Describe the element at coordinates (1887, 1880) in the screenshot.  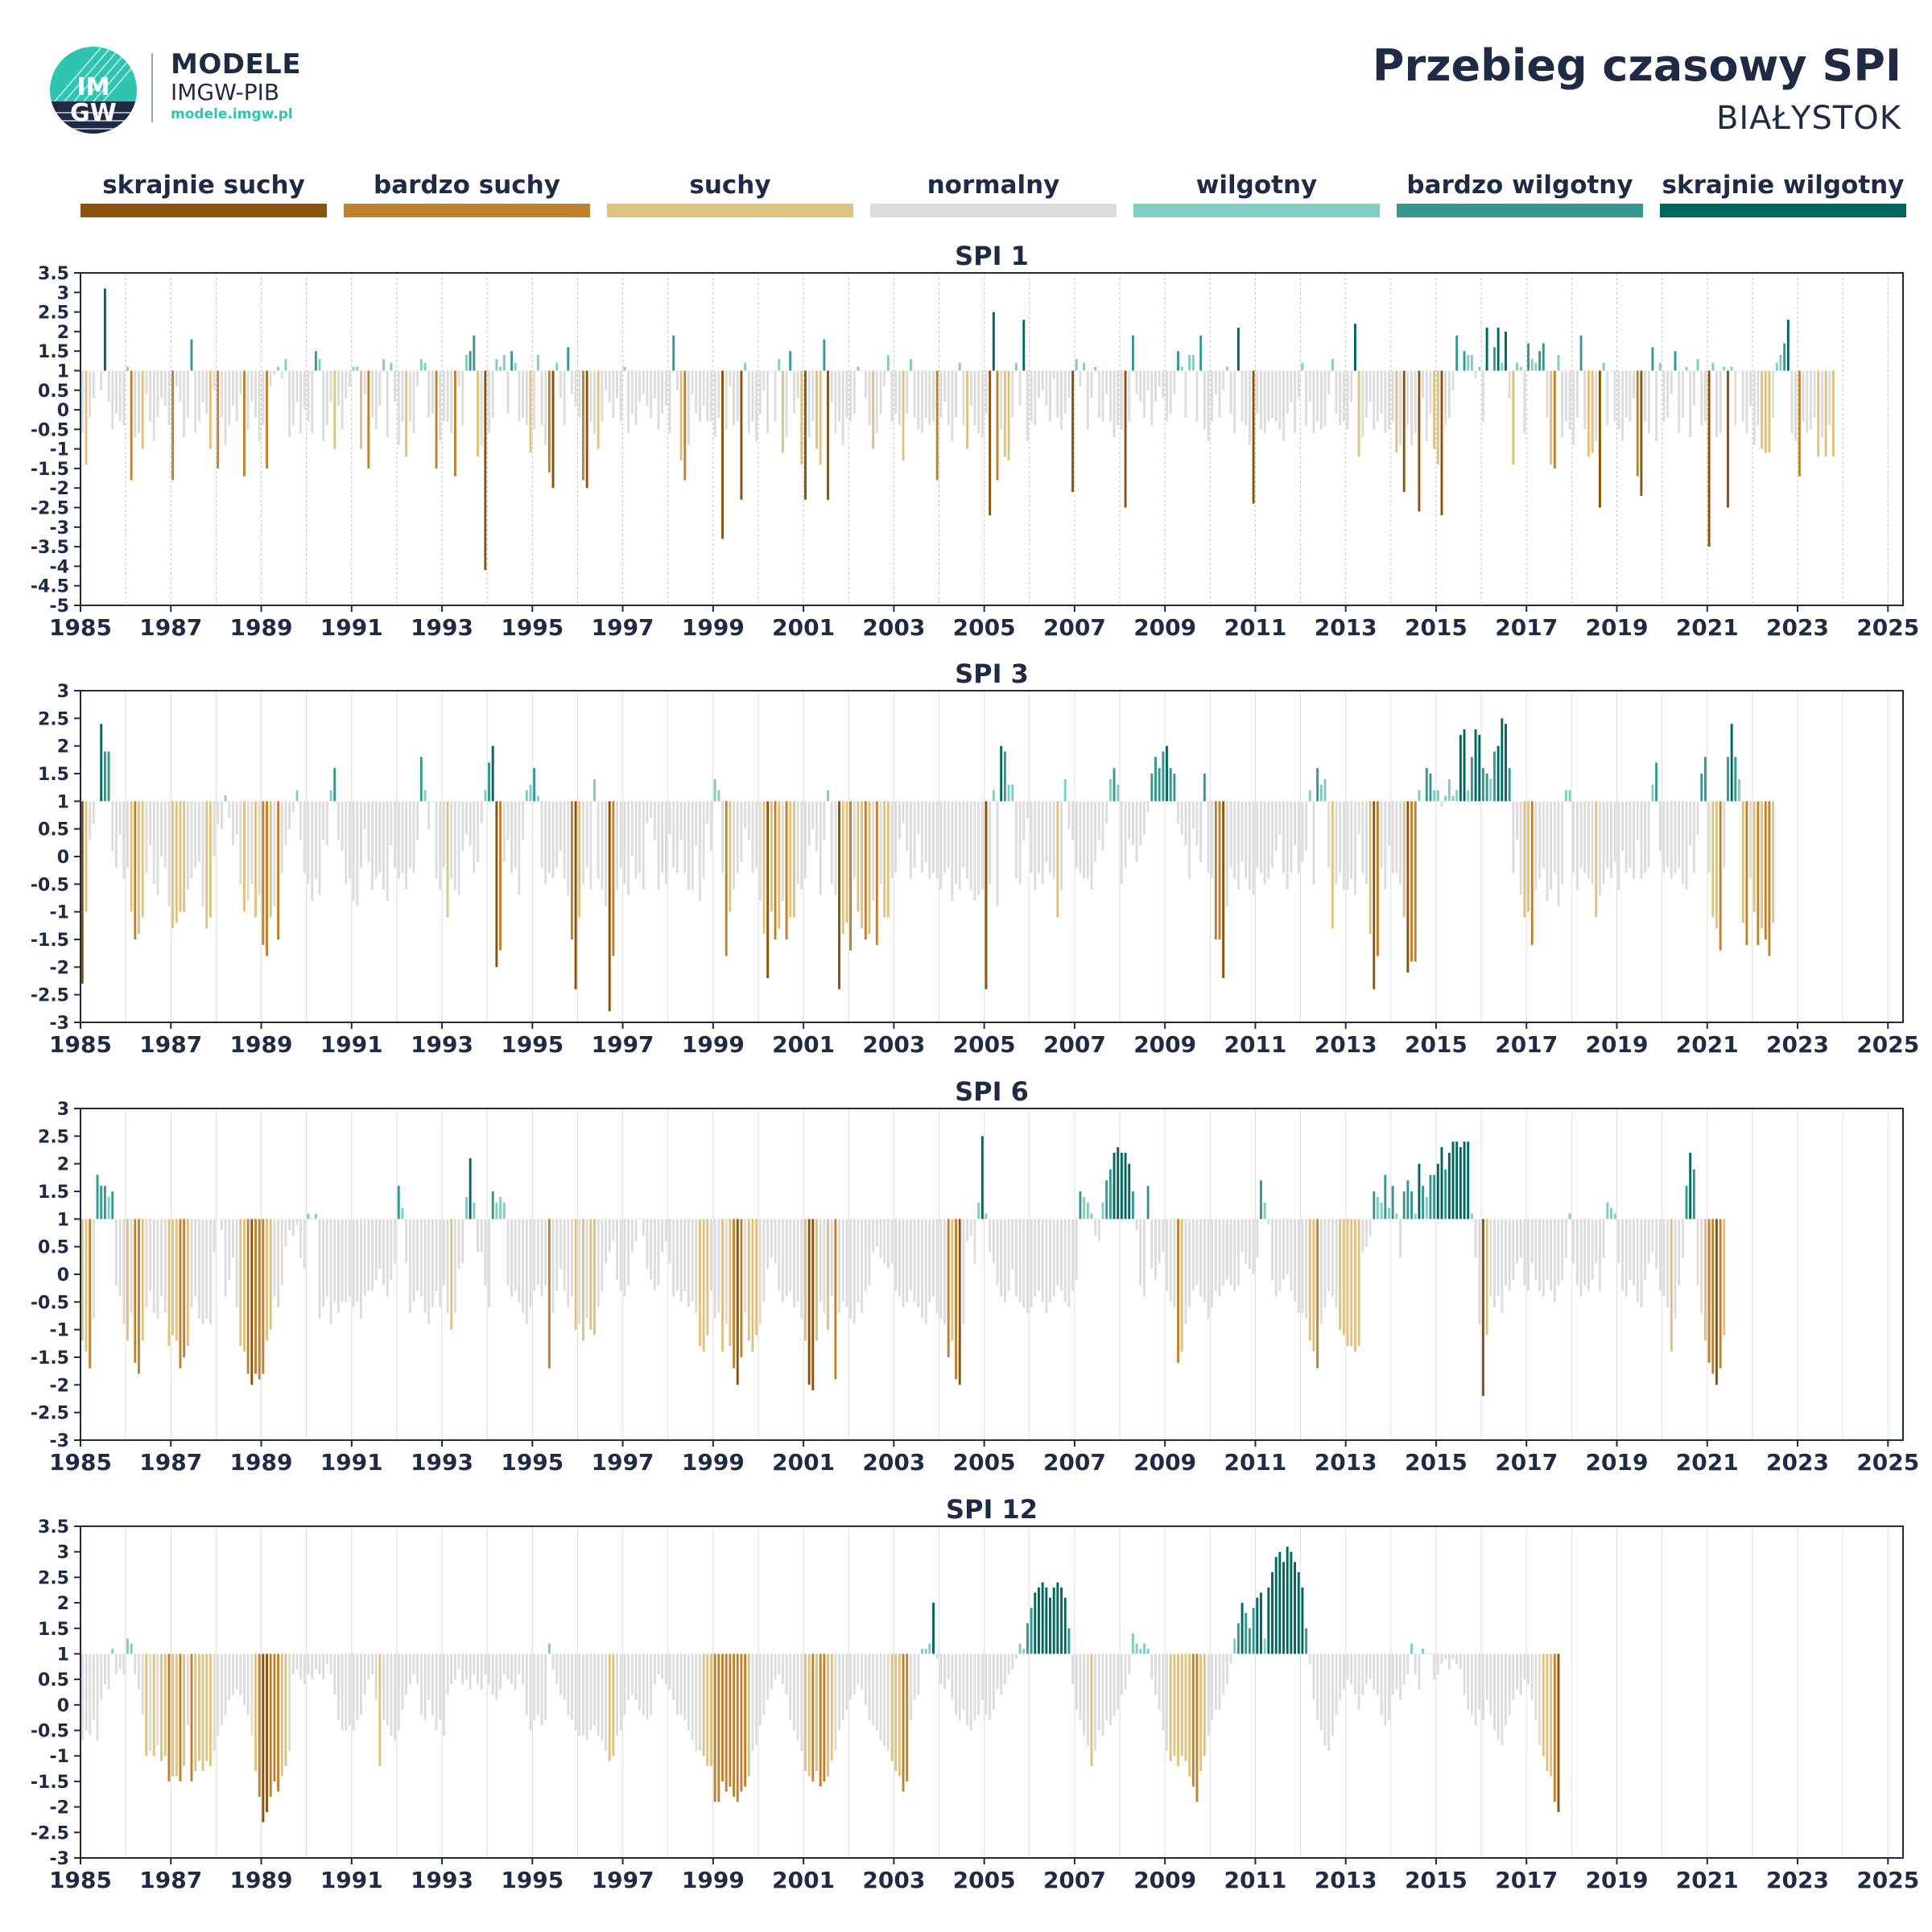
I see `x-tick-label: 2025` at that location.